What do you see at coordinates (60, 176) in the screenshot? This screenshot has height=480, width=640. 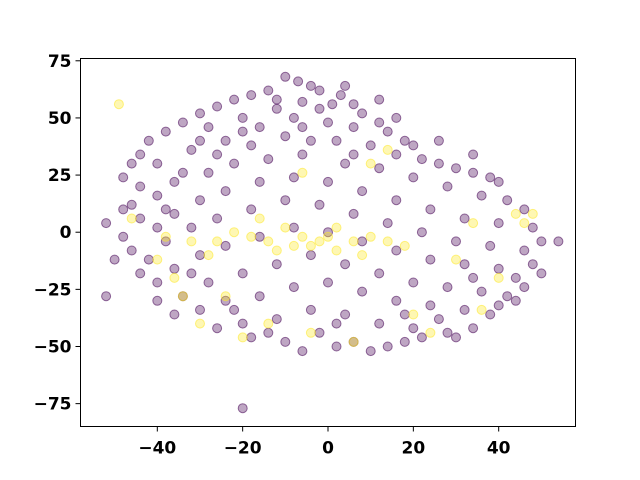 I see `y-tick-label: 25` at bounding box center [60, 176].